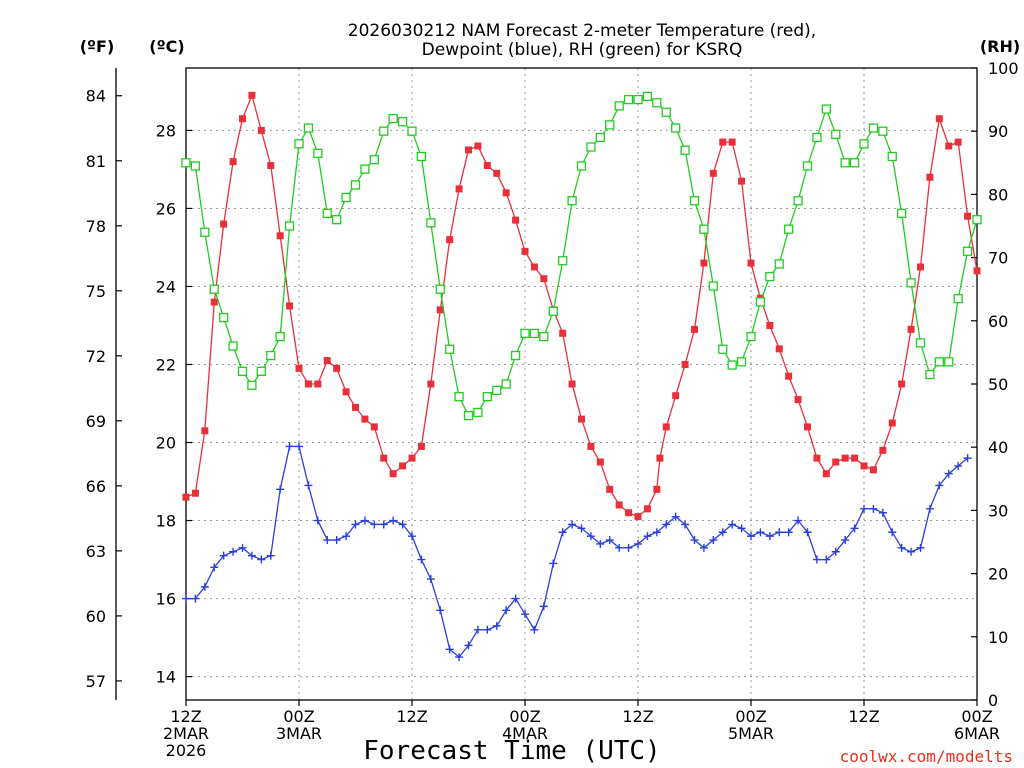 This screenshot has height=768, width=1024. Describe the element at coordinates (166, 130) in the screenshot. I see `celsius-tick-label: 28` at that location.